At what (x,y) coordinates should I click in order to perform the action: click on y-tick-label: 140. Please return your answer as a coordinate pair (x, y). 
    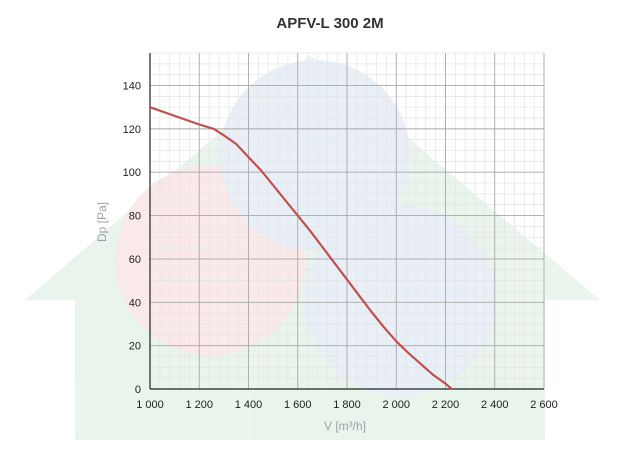
    Looking at the image, I should click on (132, 87).